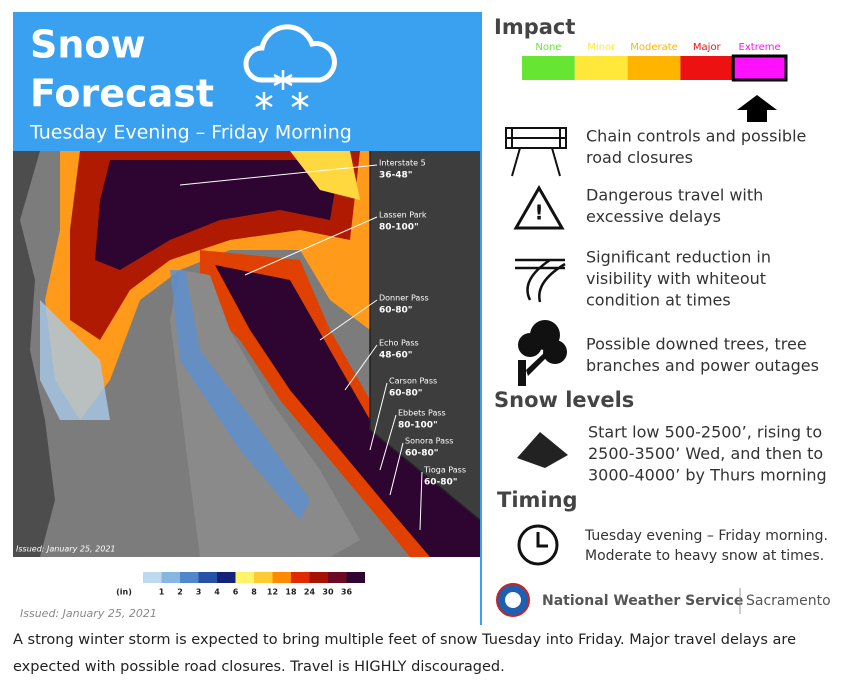  What do you see at coordinates (272, 592) in the screenshot?
I see `colorbar-tick: 12` at bounding box center [272, 592].